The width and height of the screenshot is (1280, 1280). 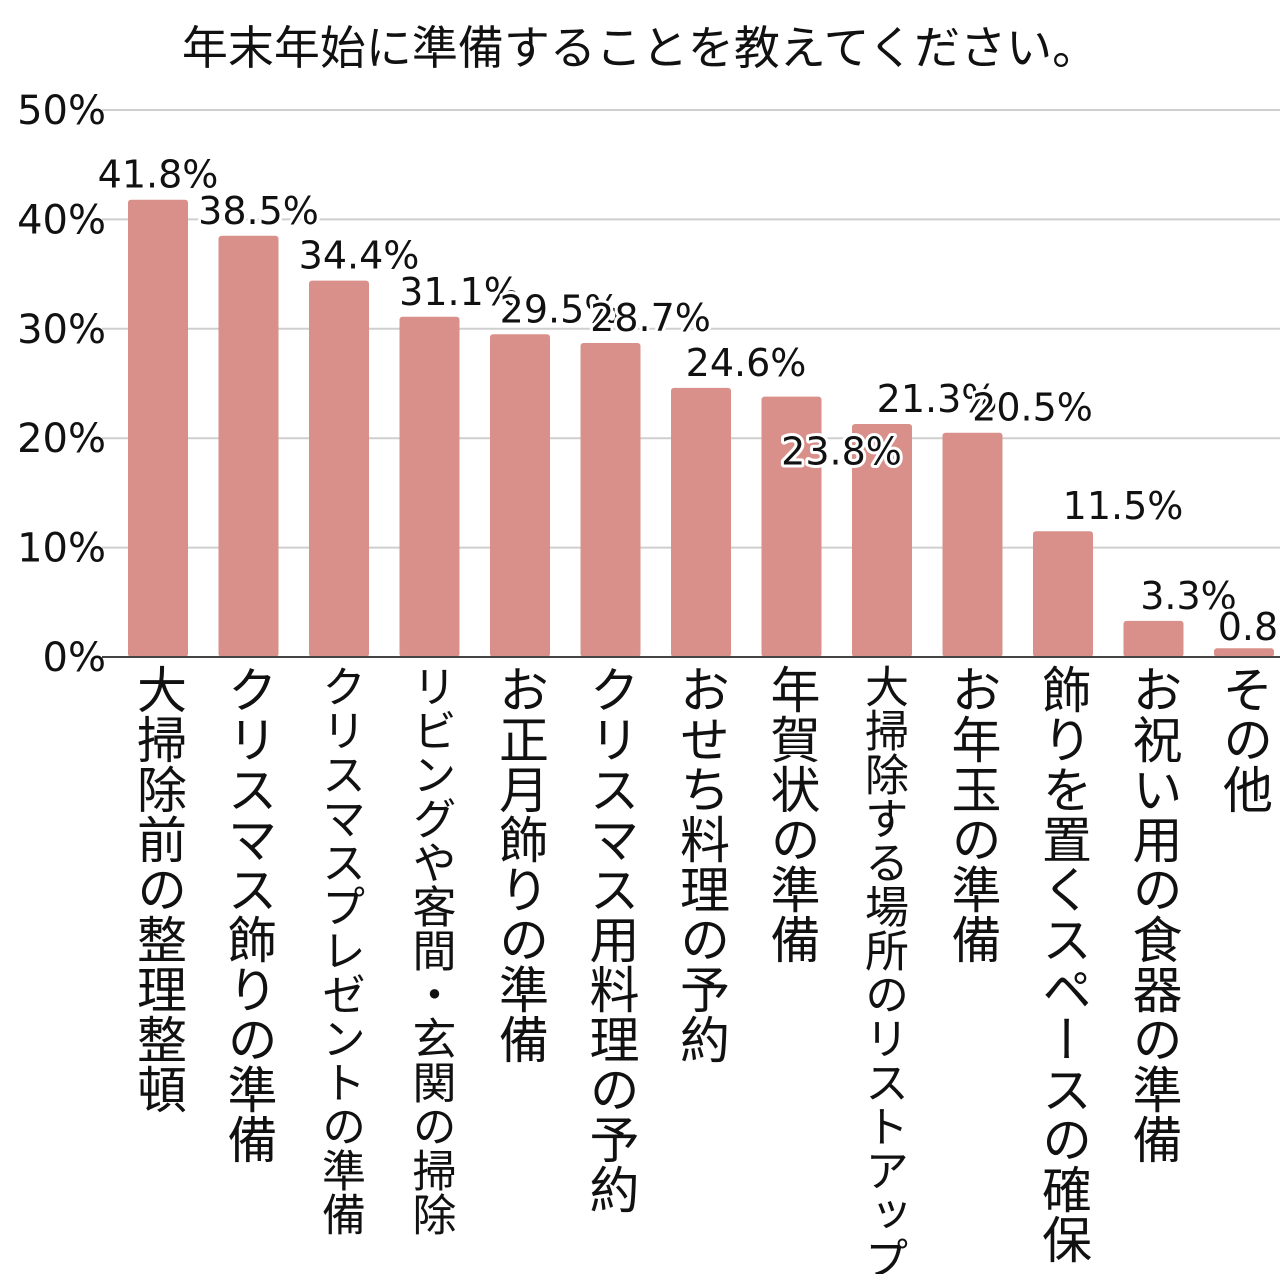 I want to click on category-label: お祝い用の食器の準備, so click(x=1153, y=914).